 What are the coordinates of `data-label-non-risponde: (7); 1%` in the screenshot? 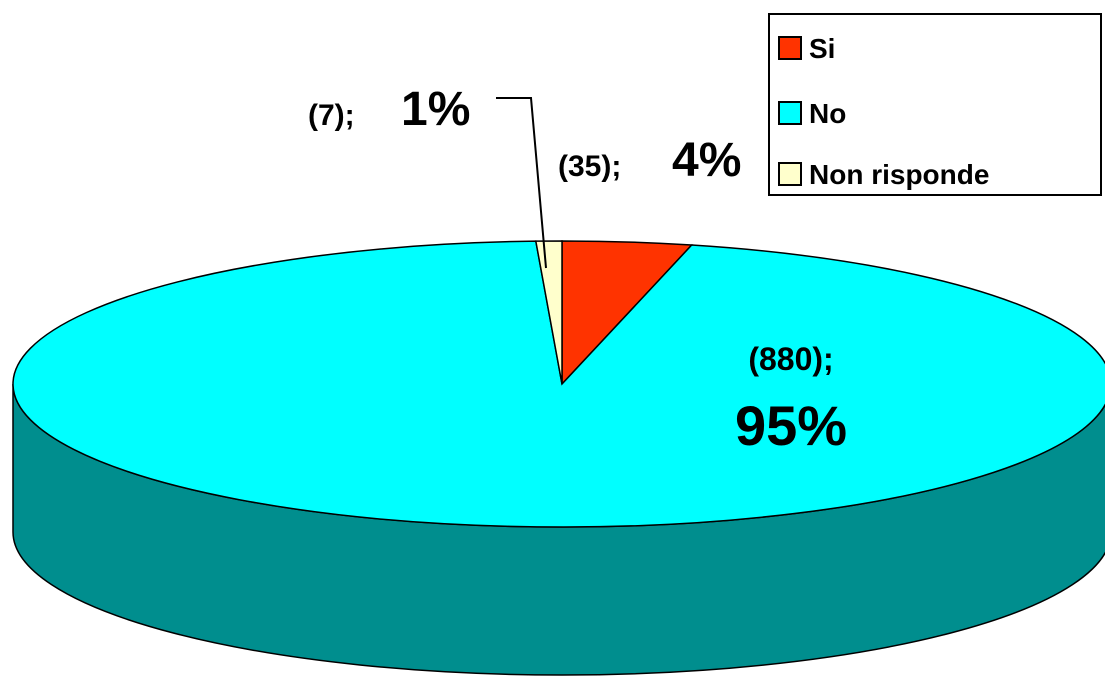 It's located at (389, 109).